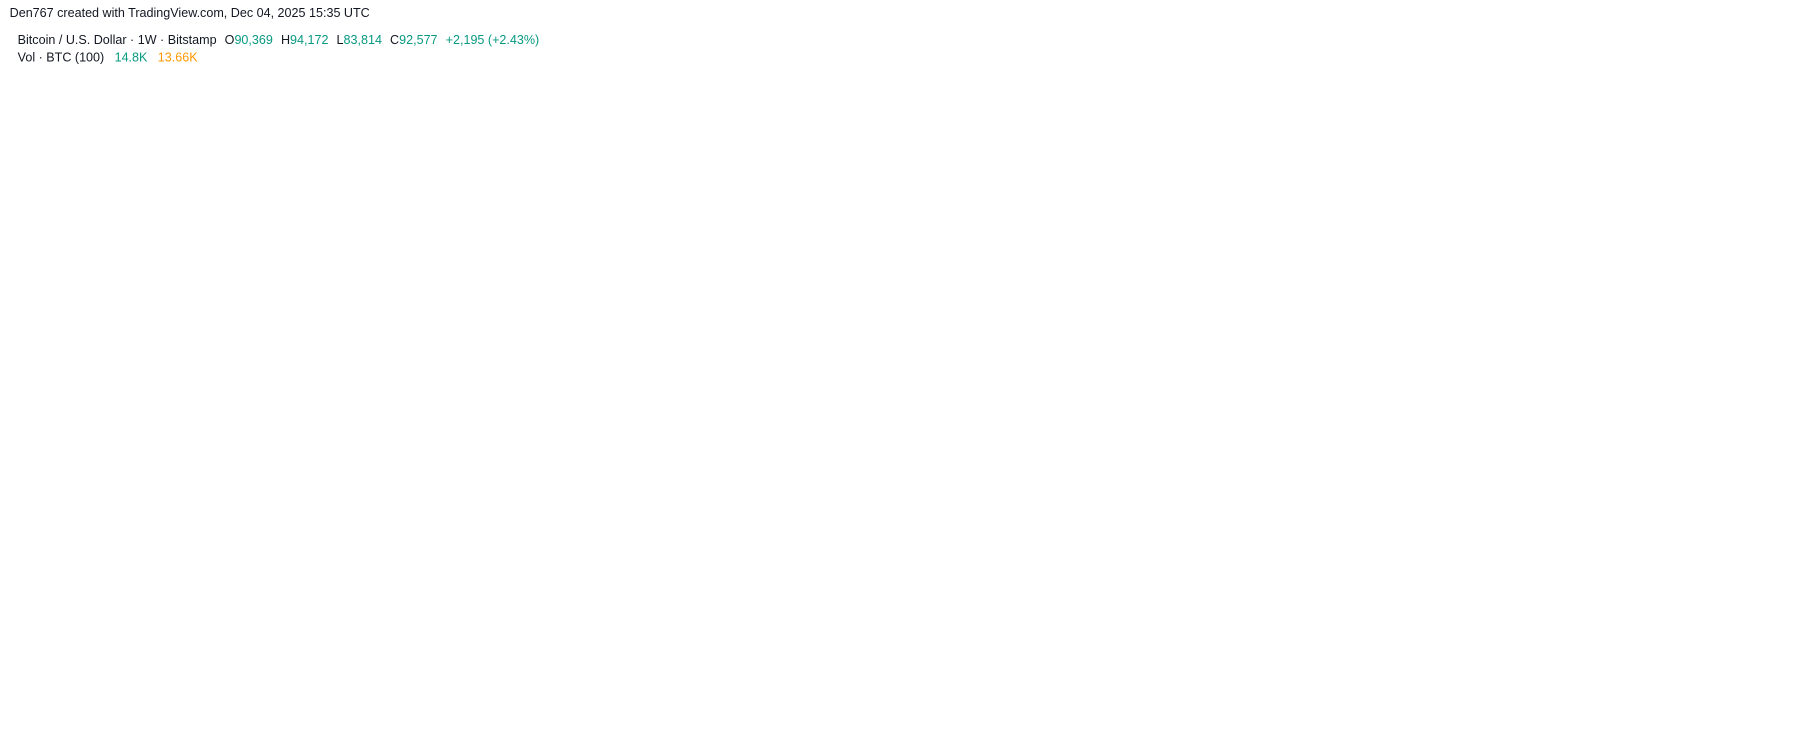  Describe the element at coordinates (117, 40) in the screenshot. I see `symbol: Bitcoin / U.S. Dollar · 1W · Bitstamp` at that location.